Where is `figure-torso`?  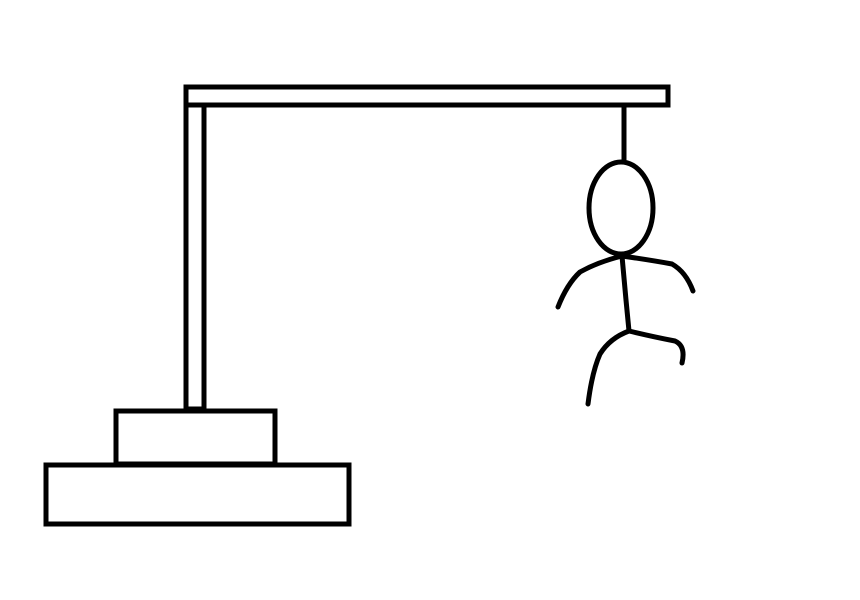 figure-torso is located at coordinates (625, 293).